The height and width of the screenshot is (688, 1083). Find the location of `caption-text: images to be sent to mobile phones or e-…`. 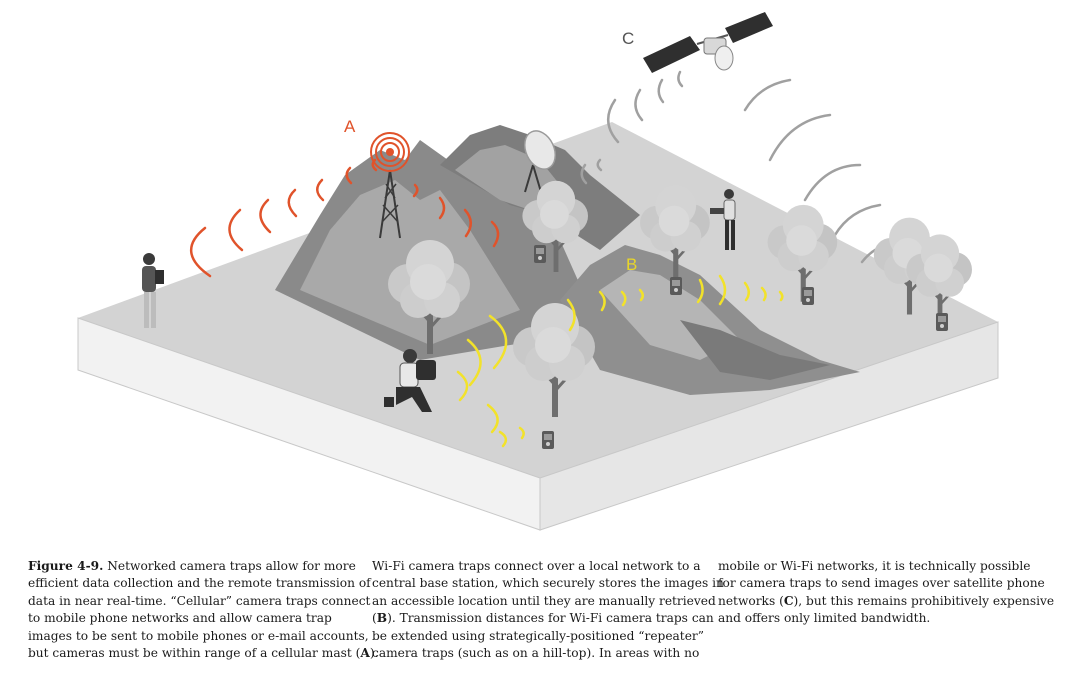

caption-text: images to be sent to mobile phones or e-… is located at coordinates (198, 635).